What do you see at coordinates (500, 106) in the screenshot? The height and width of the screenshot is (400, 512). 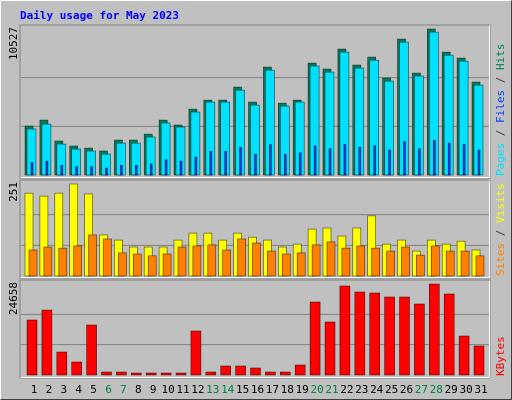 I see `legend-entry: Files` at bounding box center [500, 106].